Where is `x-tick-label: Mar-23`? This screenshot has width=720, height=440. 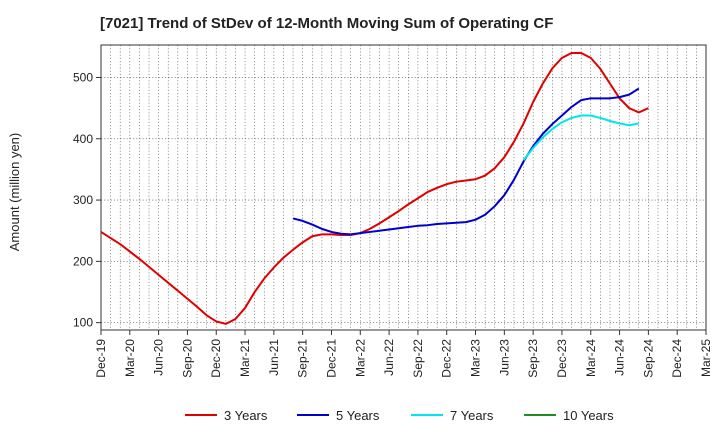
x-tick-label: Mar-23 is located at coordinates (476, 358).